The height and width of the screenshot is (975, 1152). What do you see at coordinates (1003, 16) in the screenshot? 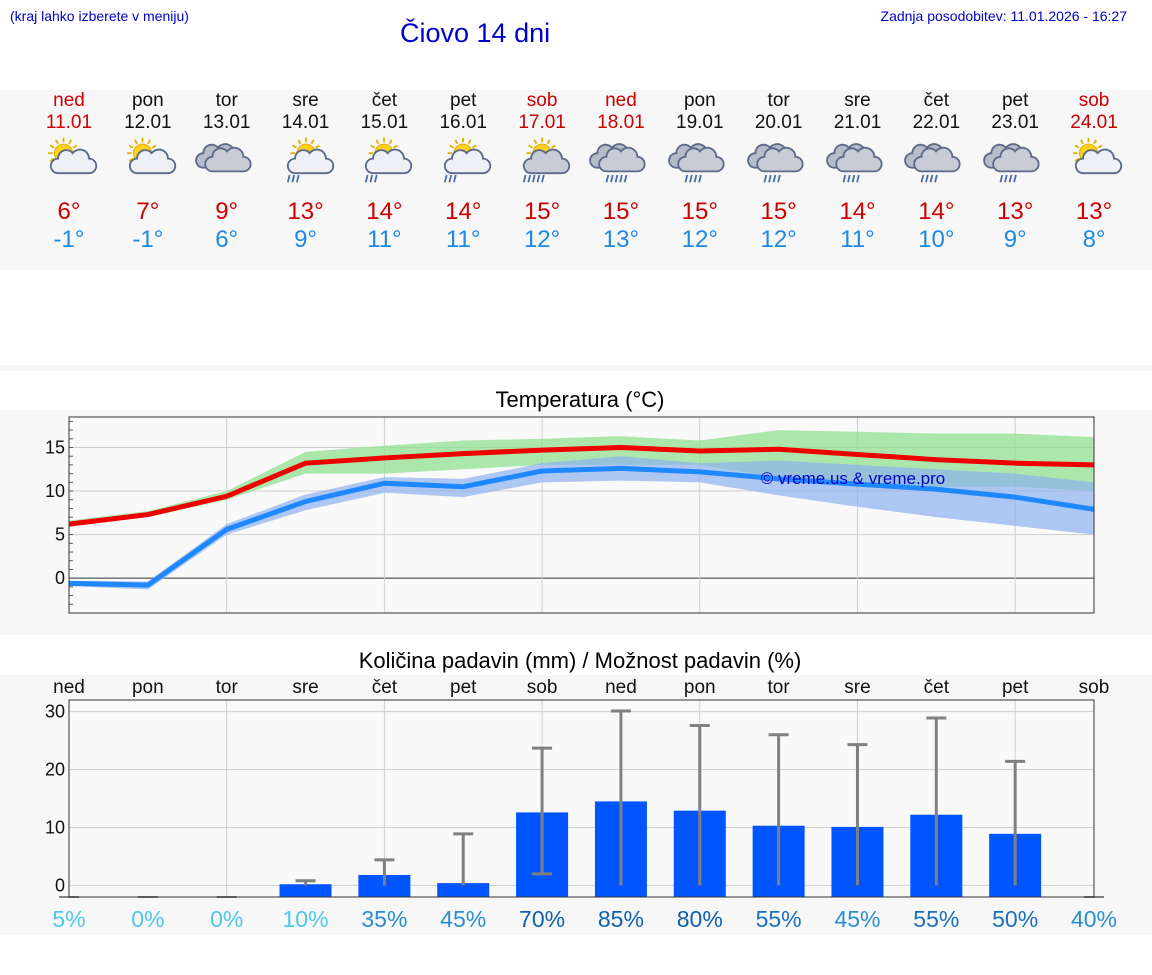
I see `last-updated: Zadnja posodobitev: 11.01.2026 - 16:27` at bounding box center [1003, 16].